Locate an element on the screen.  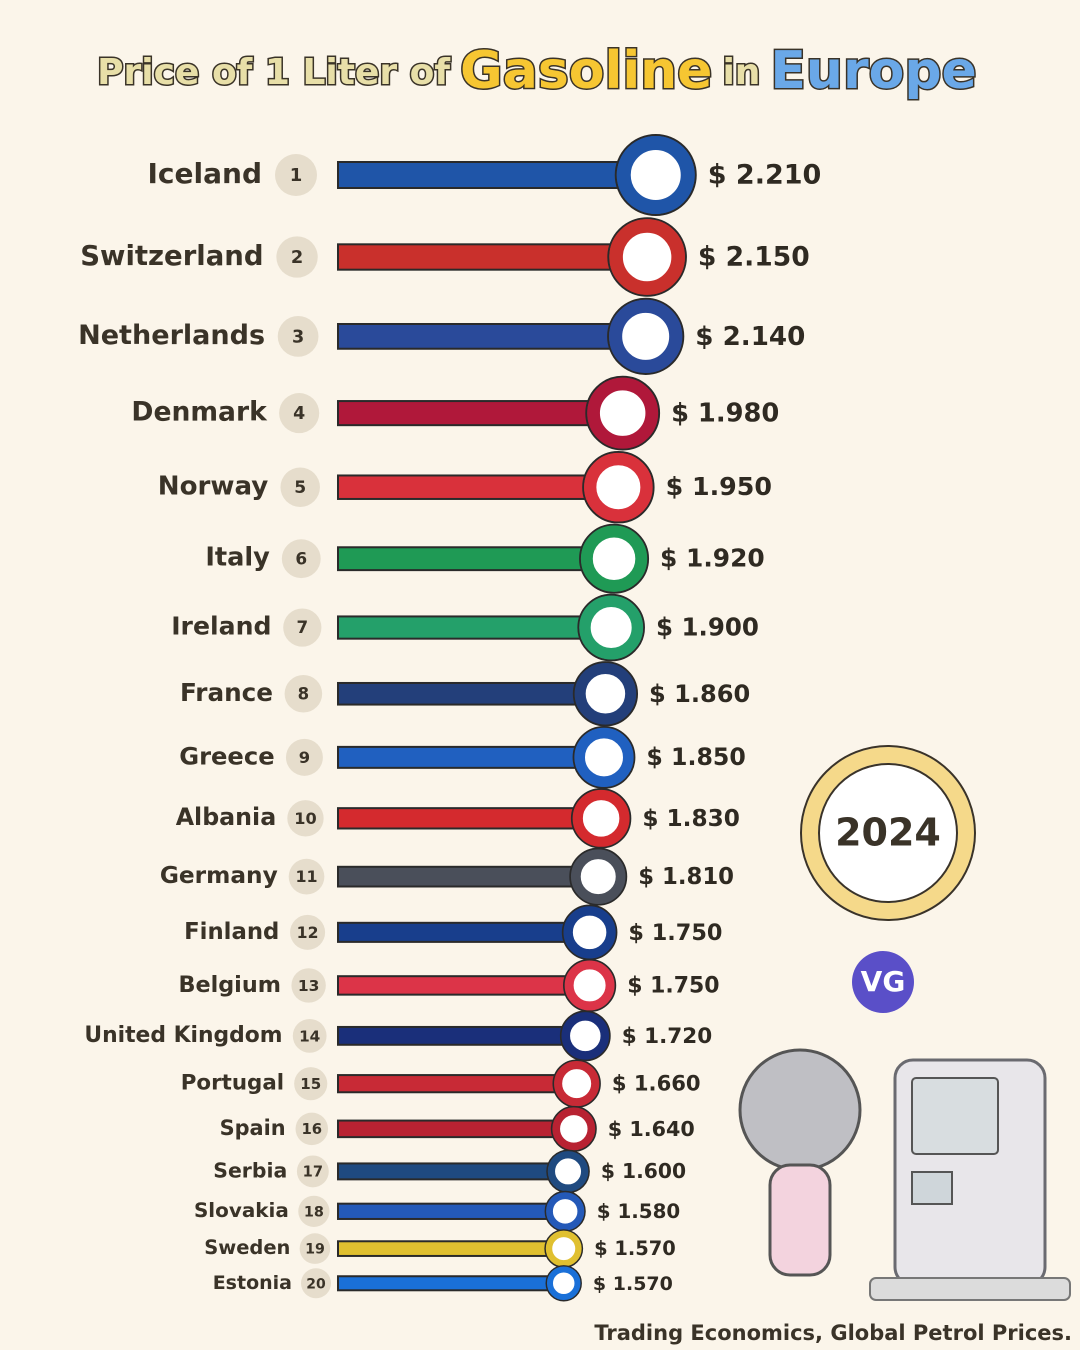
rank-label: 11 is located at coordinates (306, 876).